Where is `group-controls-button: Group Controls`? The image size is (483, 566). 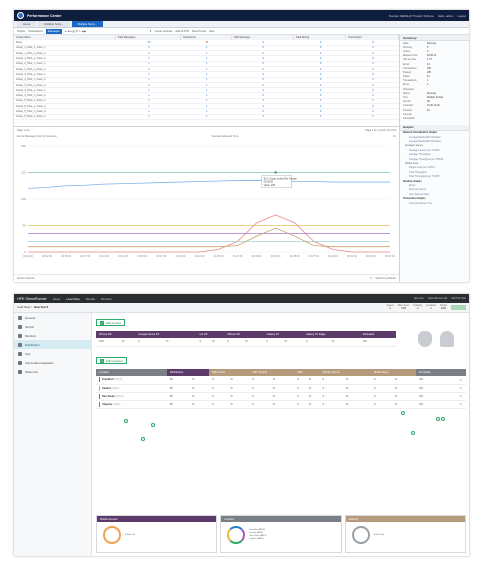
group-controls-button: Group Controls is located at coordinates (163, 31).